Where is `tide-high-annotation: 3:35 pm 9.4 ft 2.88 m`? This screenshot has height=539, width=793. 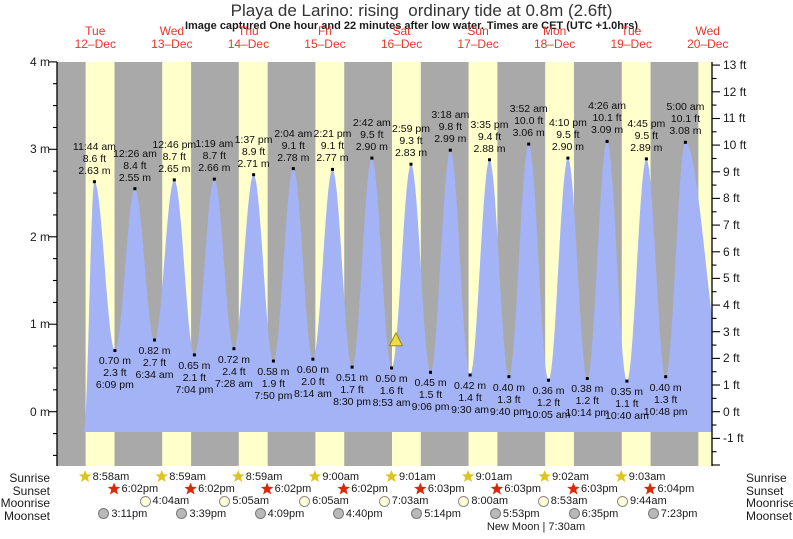 tide-high-annotation: 3:35 pm 9.4 ft 2.88 m is located at coordinates (490, 137).